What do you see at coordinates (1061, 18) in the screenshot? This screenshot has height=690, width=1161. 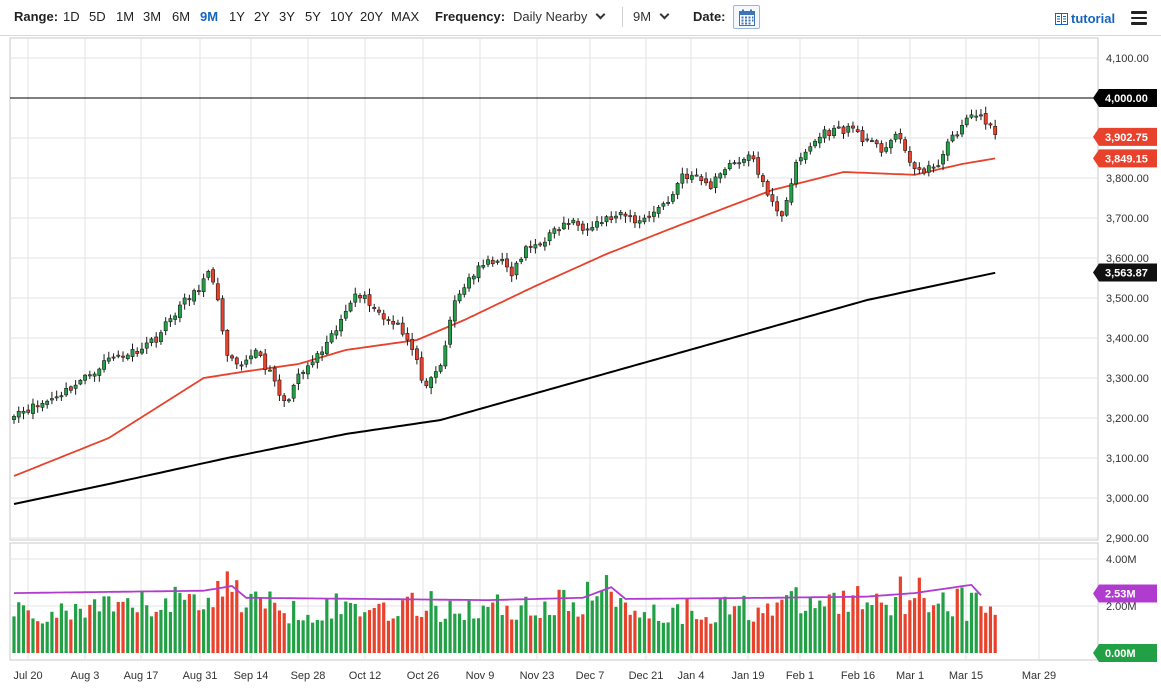 I see `tutorial-icon` at bounding box center [1061, 18].